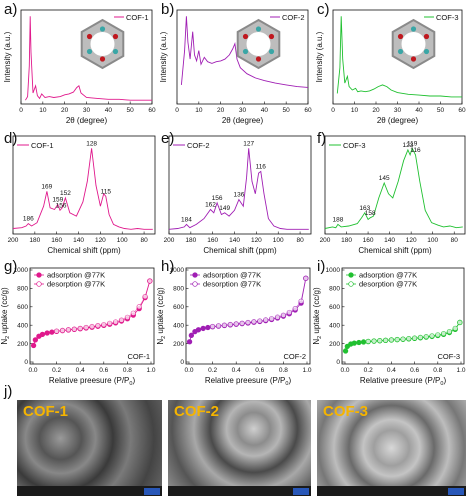 This screenshot has width=470, height=500. What do you see at coordinates (232, 284) in the screenshot?
I see `legend-label: desorption @77K` at bounding box center [232, 284].